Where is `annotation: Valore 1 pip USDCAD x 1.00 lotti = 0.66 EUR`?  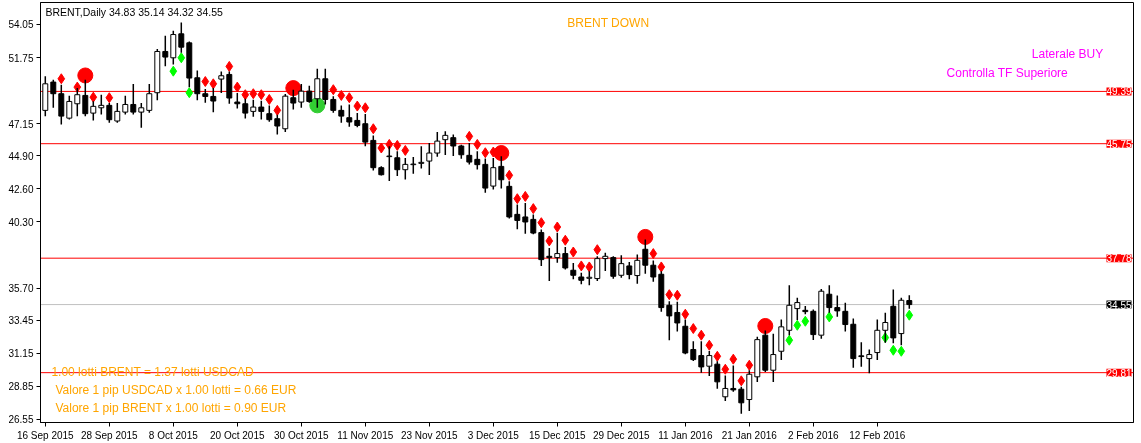 annotation: Valore 1 pip USDCAD x 1.00 lotti = 0.66 EUR is located at coordinates (176, 390).